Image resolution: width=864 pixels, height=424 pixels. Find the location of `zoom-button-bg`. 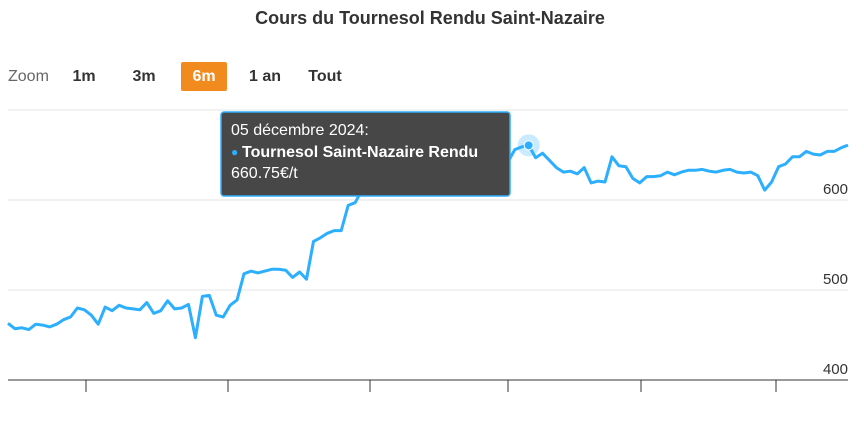

zoom-button-bg is located at coordinates (204, 76).